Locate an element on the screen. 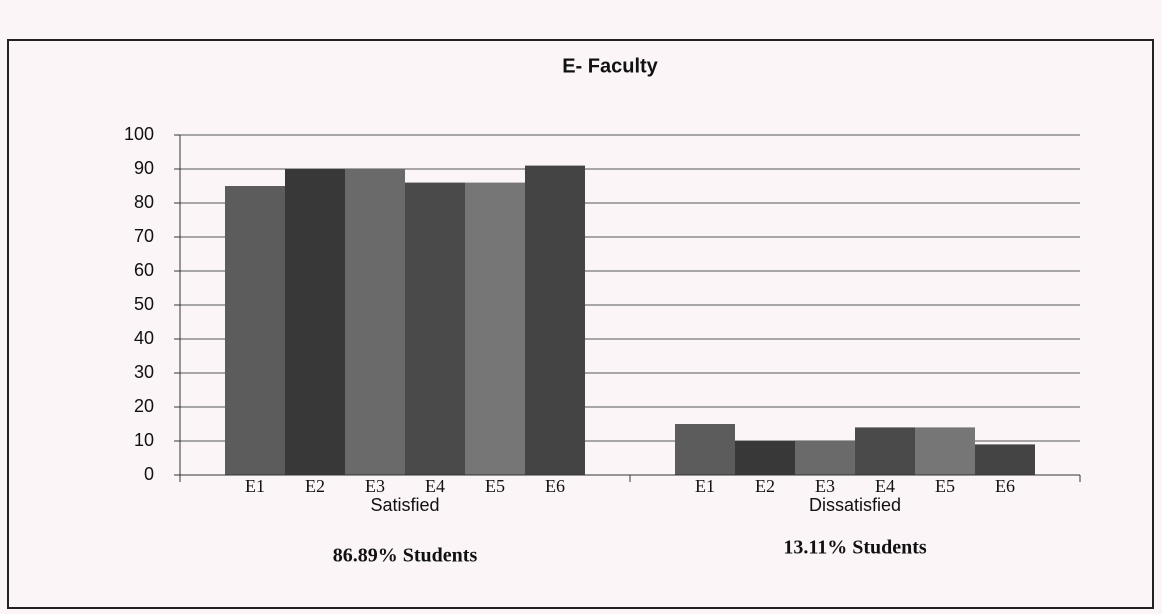 Image resolution: width=1162 pixels, height=614 pixels. x-tick-label: Satisfied is located at coordinates (404, 505).